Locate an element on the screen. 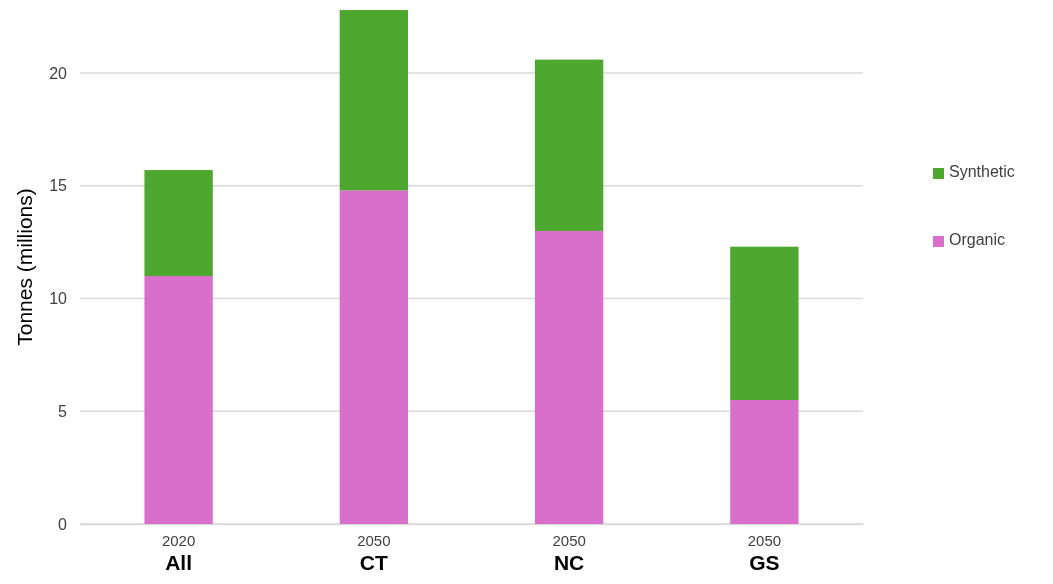 The image size is (1053, 584). y-tick-label: 5 is located at coordinates (63, 411).